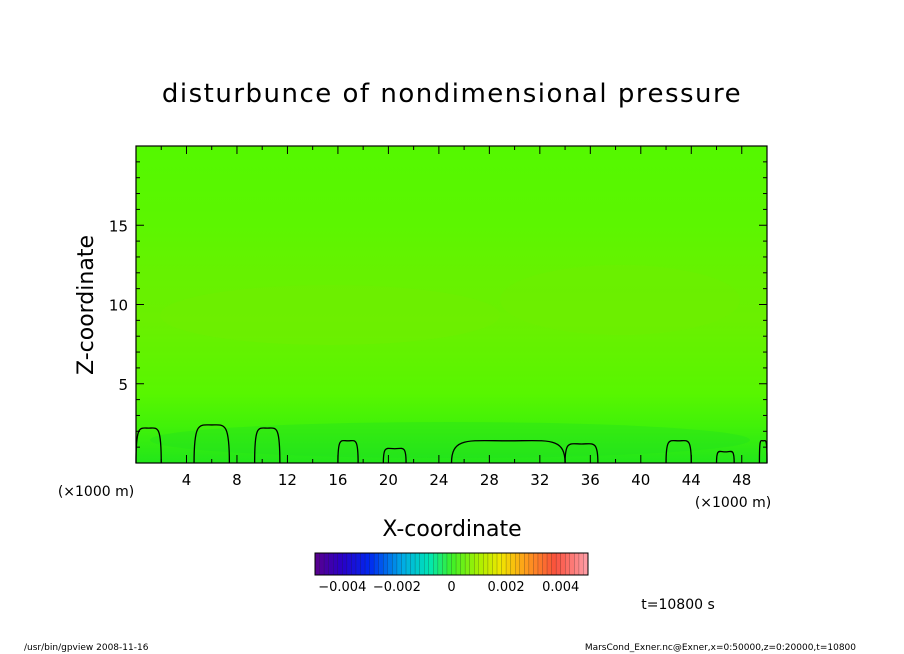 Image resolution: width=904 pixels, height=654 pixels. What do you see at coordinates (397, 587) in the screenshot?
I see `colorbar-tick-label: −0.002` at bounding box center [397, 587].